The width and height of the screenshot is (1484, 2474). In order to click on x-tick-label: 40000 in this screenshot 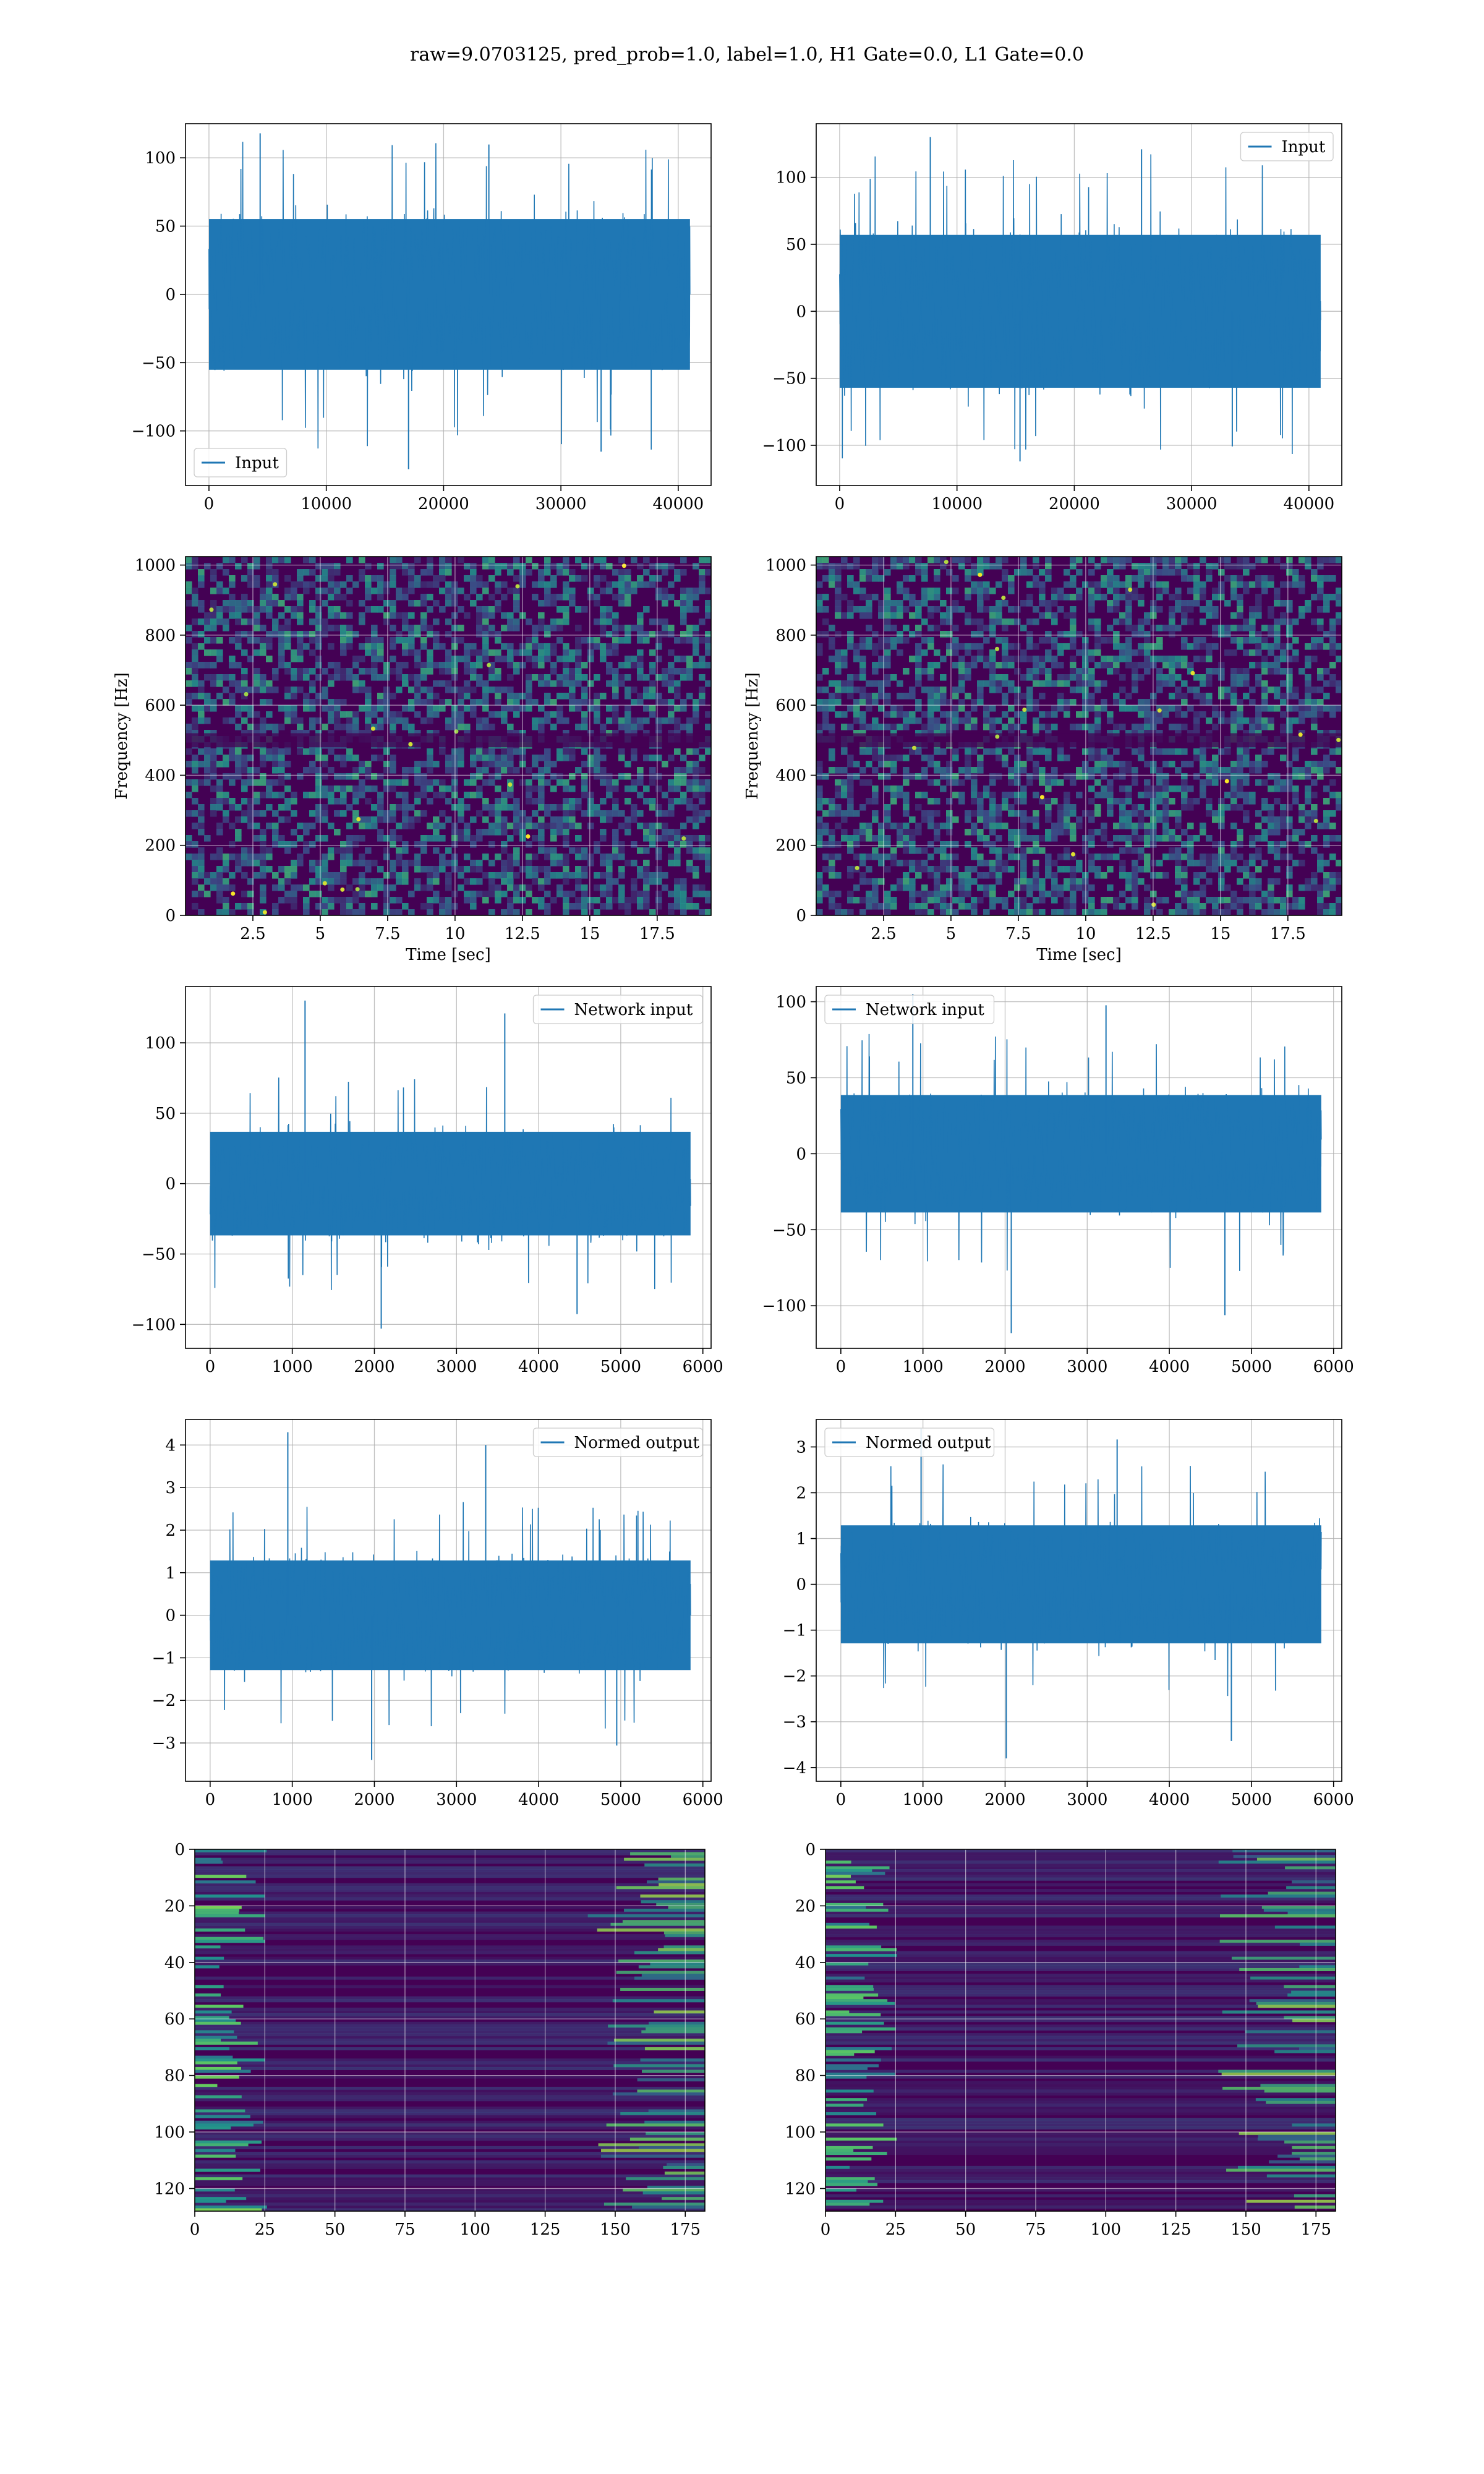, I will do `click(678, 504)`.